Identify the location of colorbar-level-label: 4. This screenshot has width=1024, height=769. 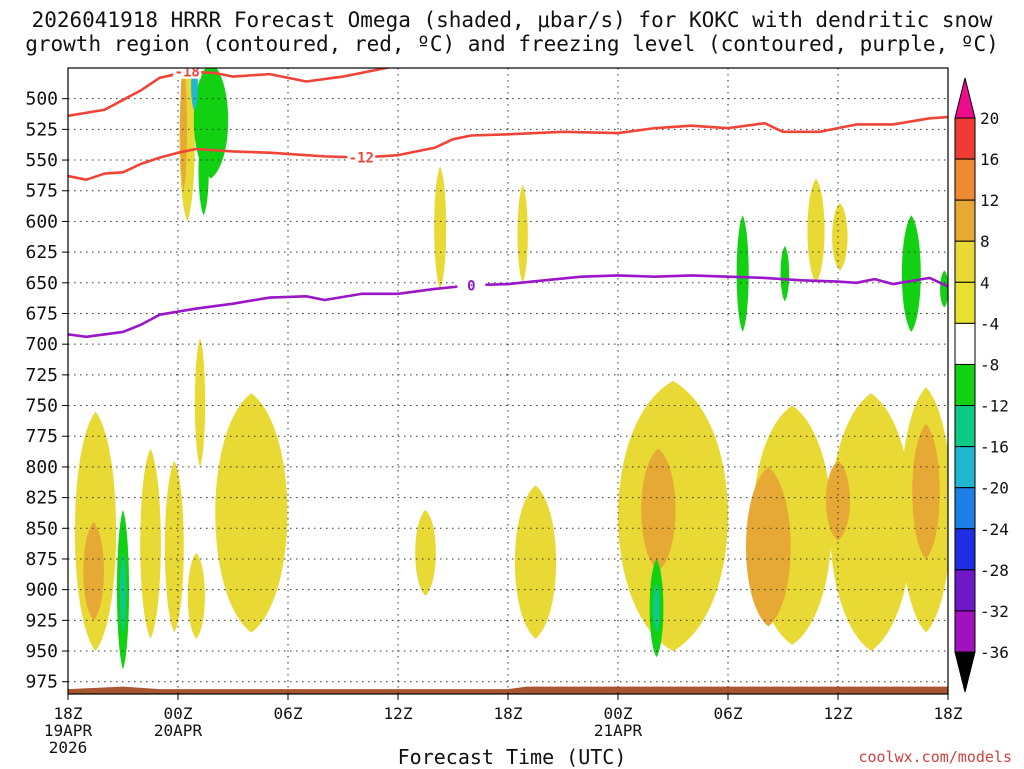
(985, 282).